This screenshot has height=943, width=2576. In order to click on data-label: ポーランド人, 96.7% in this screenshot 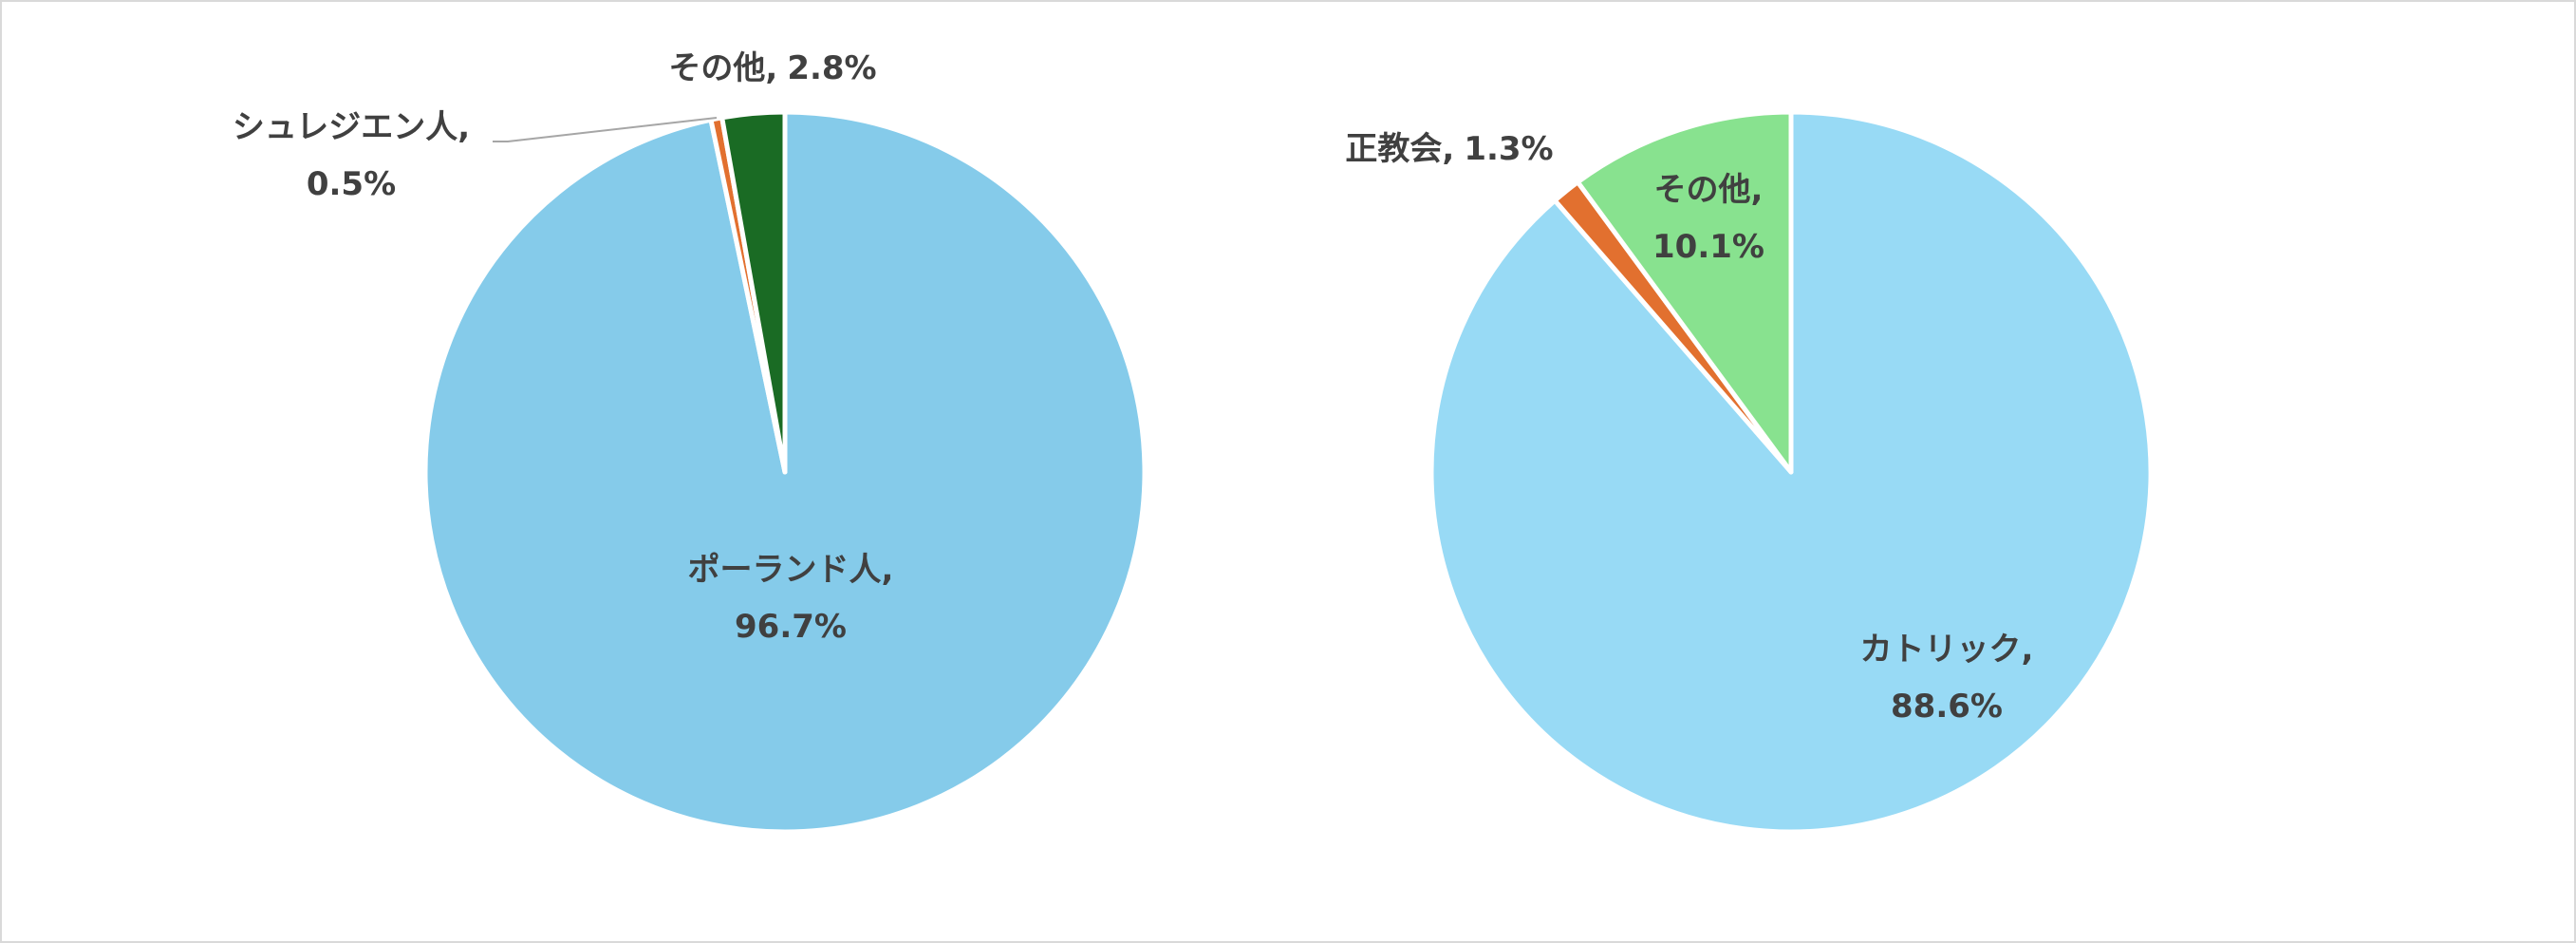, I will do `click(791, 598)`.